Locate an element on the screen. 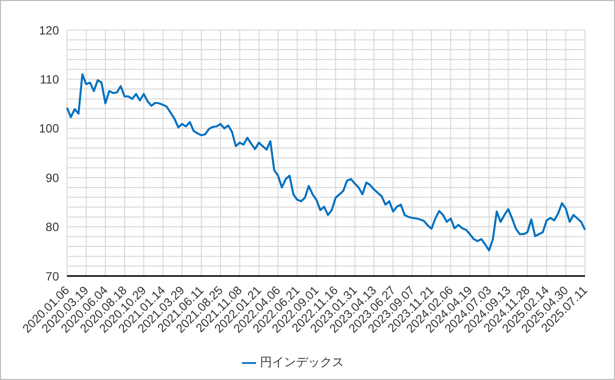  y-tick-label: 110 is located at coordinates (50, 79).